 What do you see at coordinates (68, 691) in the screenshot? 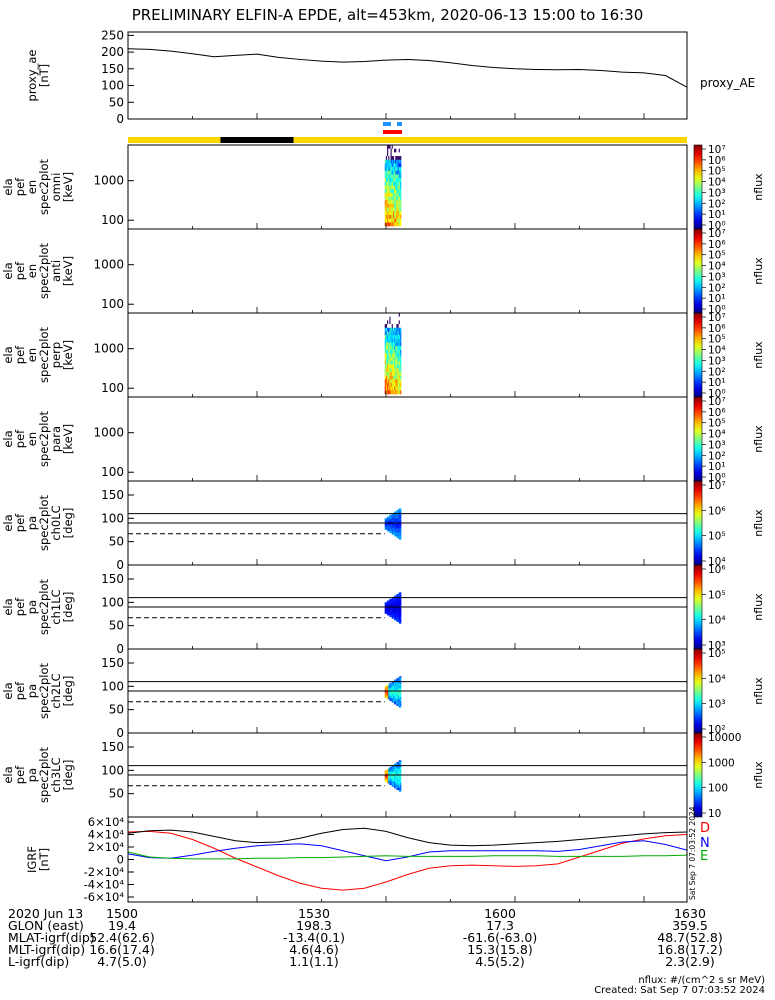
I see `ylabel-word: [deg]` at bounding box center [68, 691].